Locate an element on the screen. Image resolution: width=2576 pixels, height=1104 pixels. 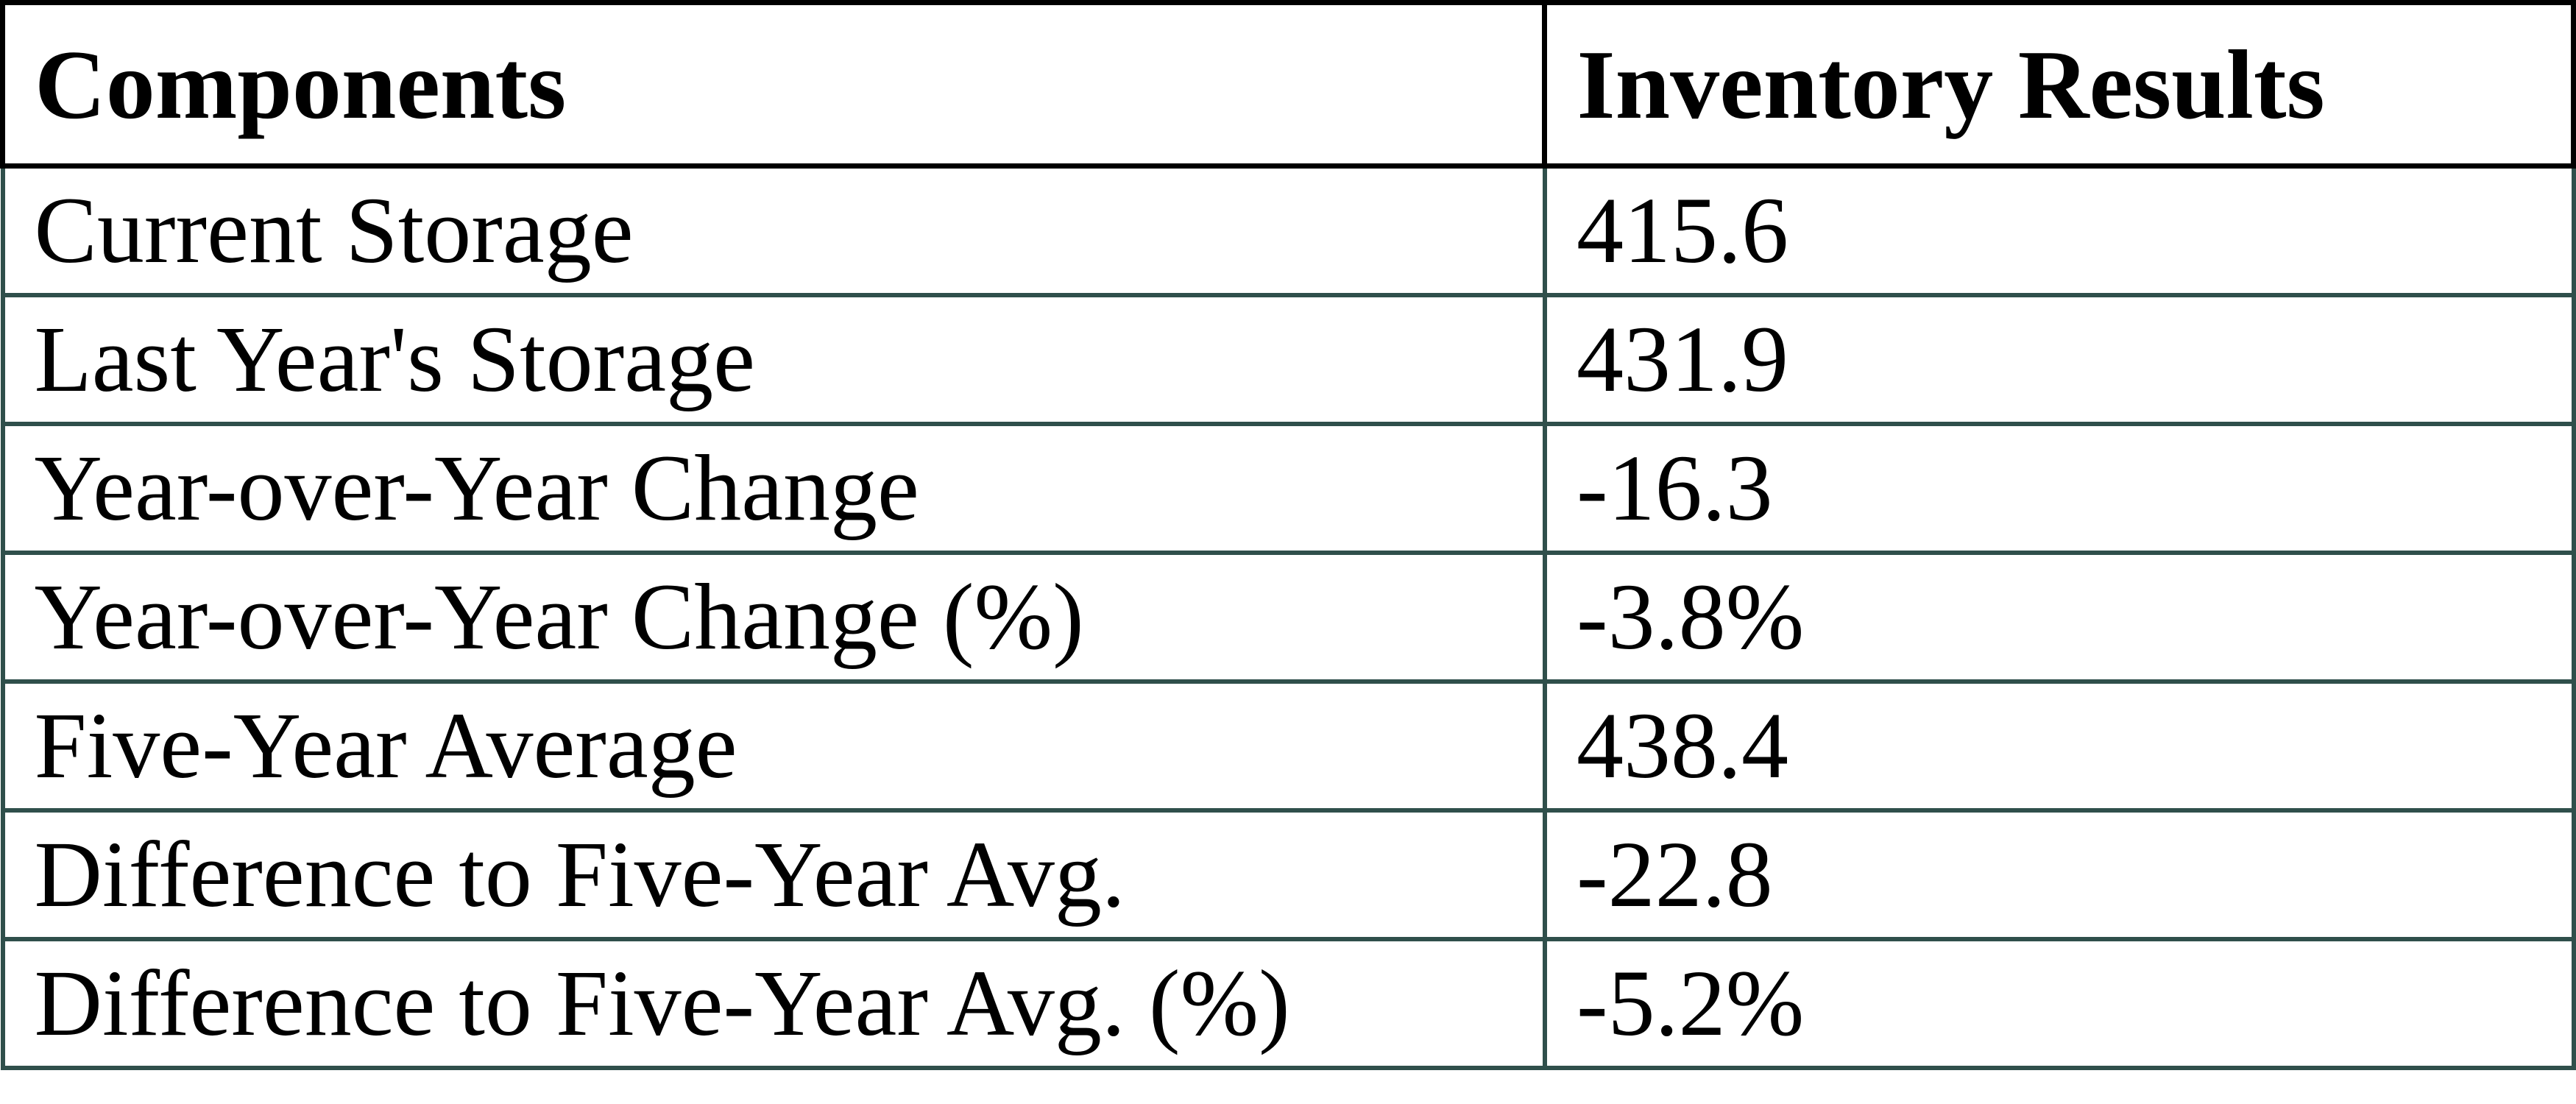
table-row: Year-over-Year Change (%) -3.8% is located at coordinates (1288, 617).